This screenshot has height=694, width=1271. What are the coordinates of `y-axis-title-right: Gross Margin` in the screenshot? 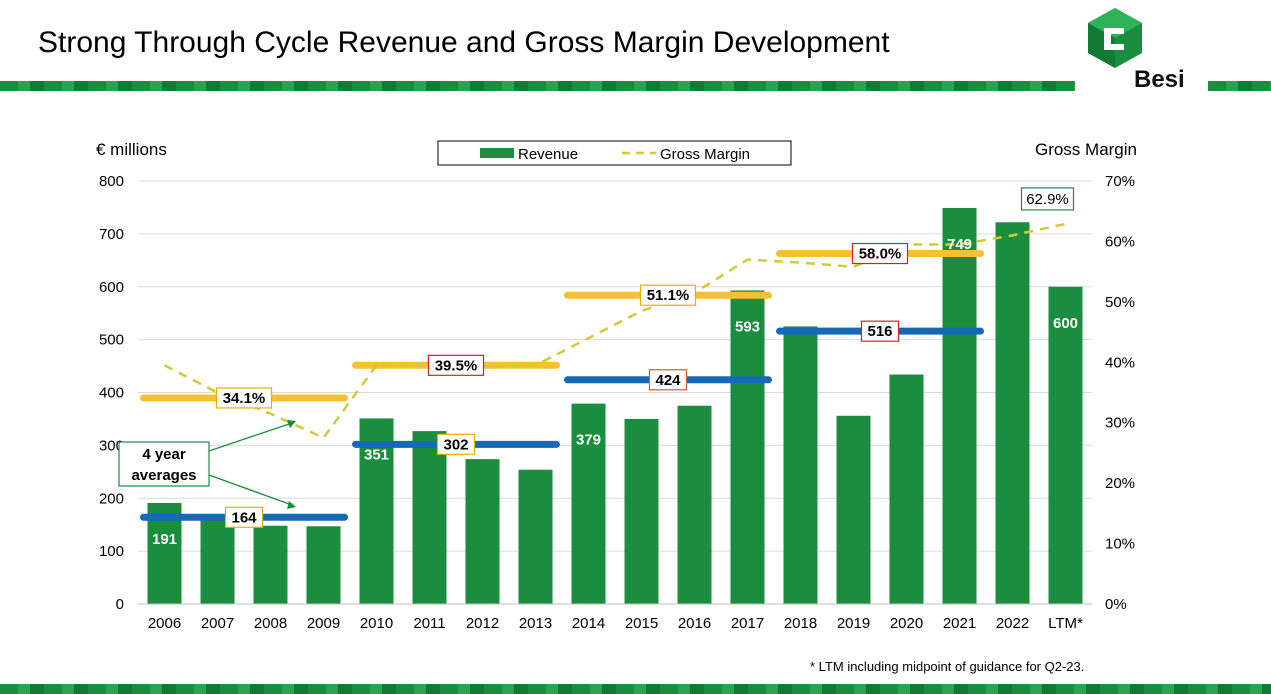 It's located at (1086, 149).